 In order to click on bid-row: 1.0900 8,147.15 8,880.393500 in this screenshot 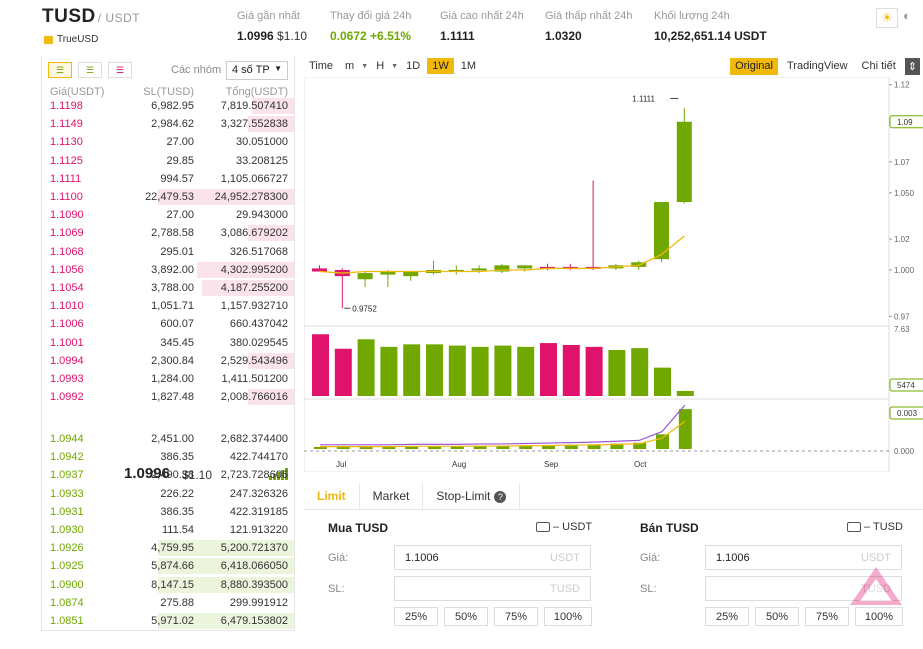, I will do `click(168, 585)`.